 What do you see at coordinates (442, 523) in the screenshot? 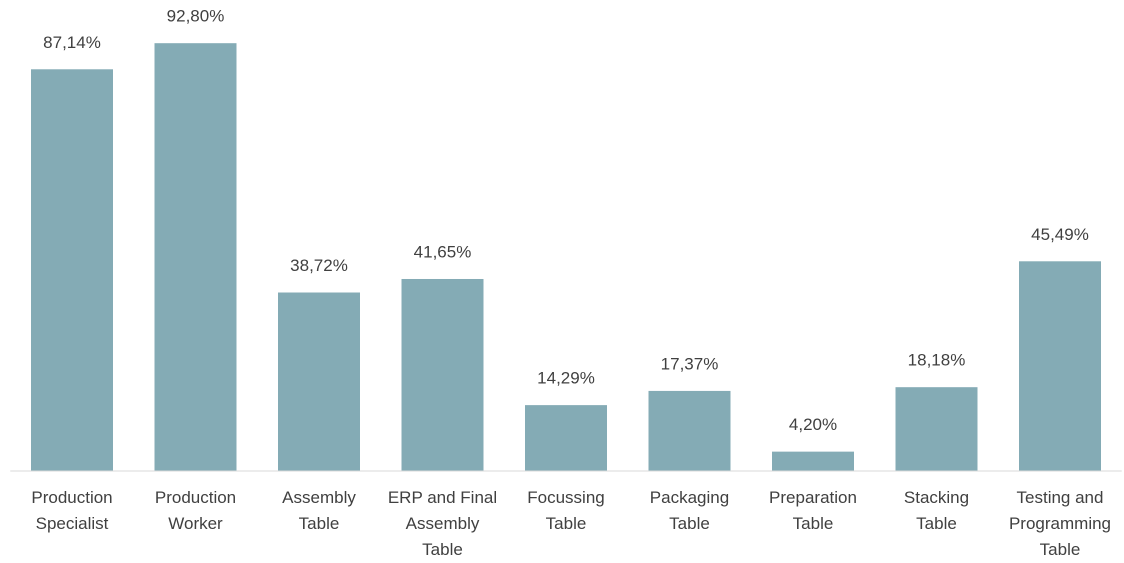
I see `x-tick-label: ERP and Final Assembly Table` at bounding box center [442, 523].